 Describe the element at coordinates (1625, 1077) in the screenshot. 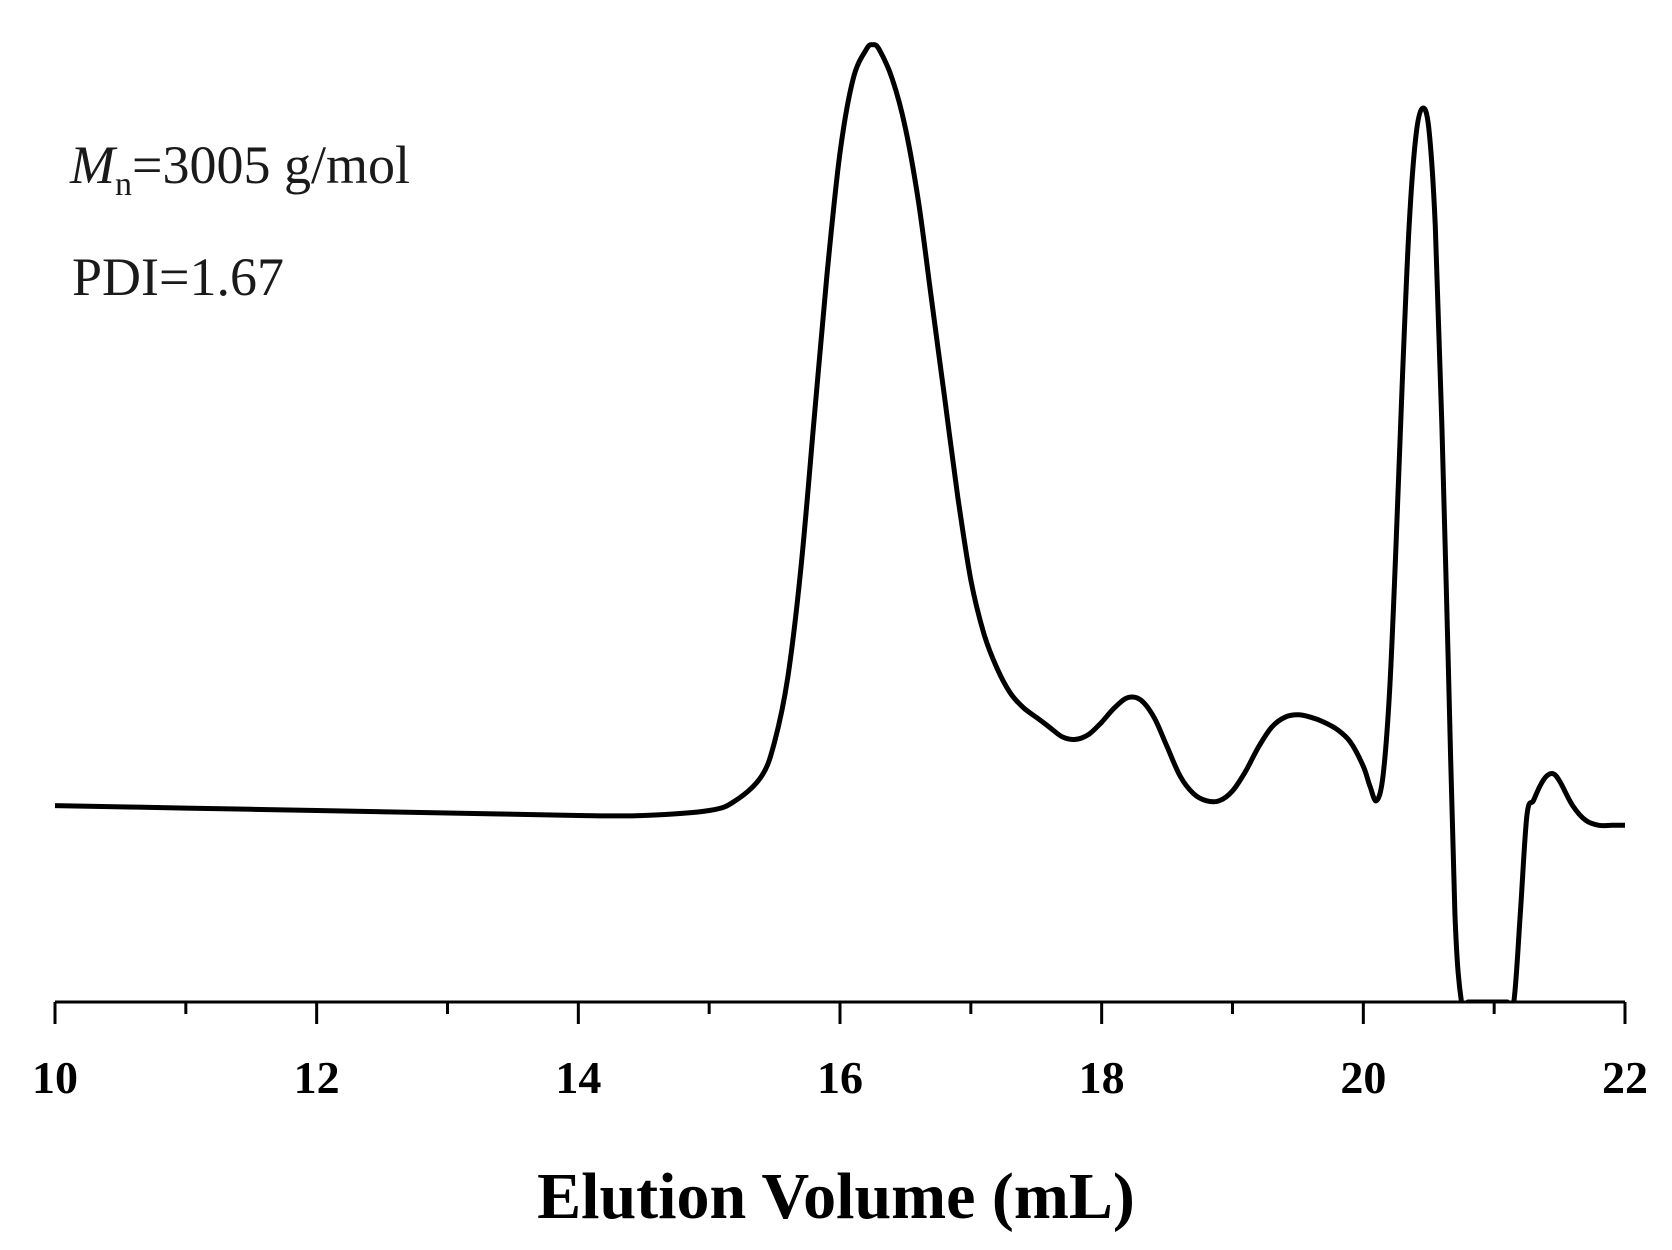

I see `x-tick-label: 22` at that location.